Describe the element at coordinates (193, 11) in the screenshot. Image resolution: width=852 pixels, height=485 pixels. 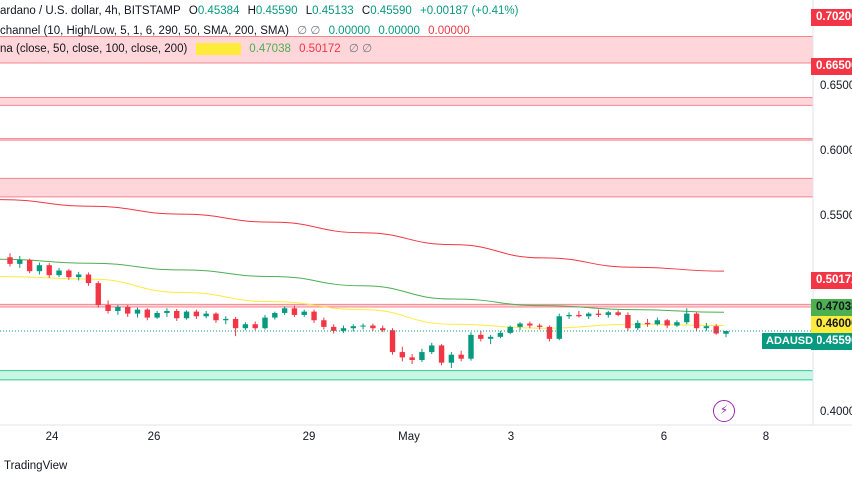
I see `legend-open-label: O` at that location.